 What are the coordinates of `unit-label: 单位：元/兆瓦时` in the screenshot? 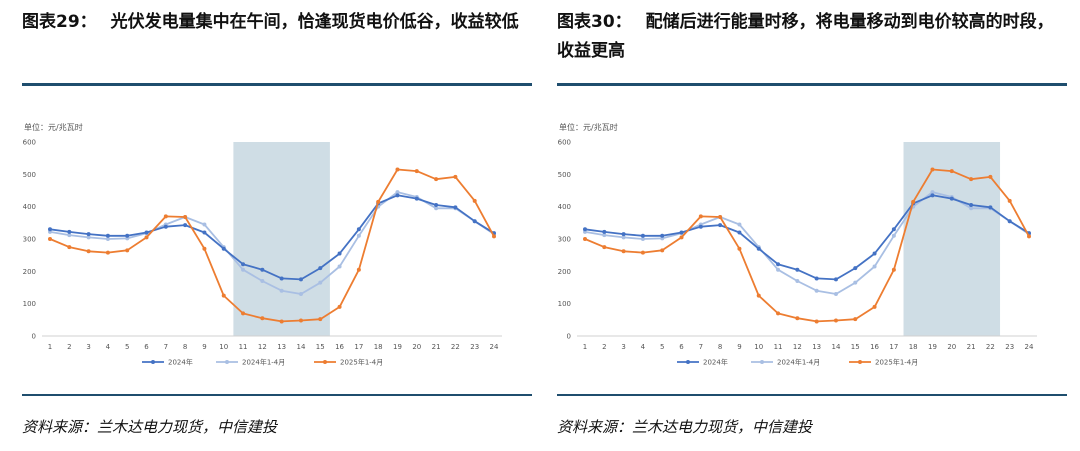 It's located at (588, 127).